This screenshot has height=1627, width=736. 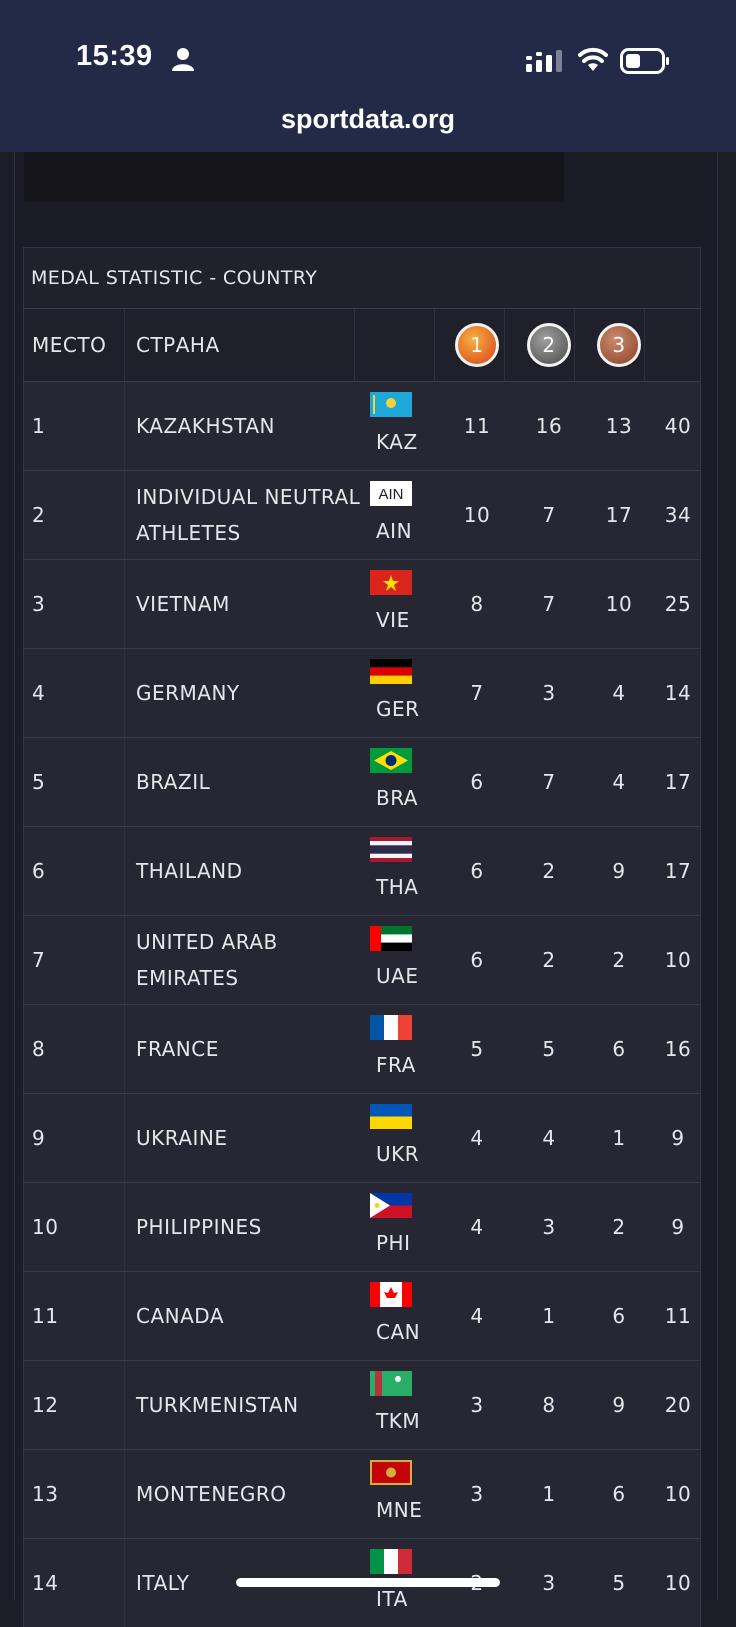 I want to click on header-country: СТРАНА, so click(x=178, y=345).